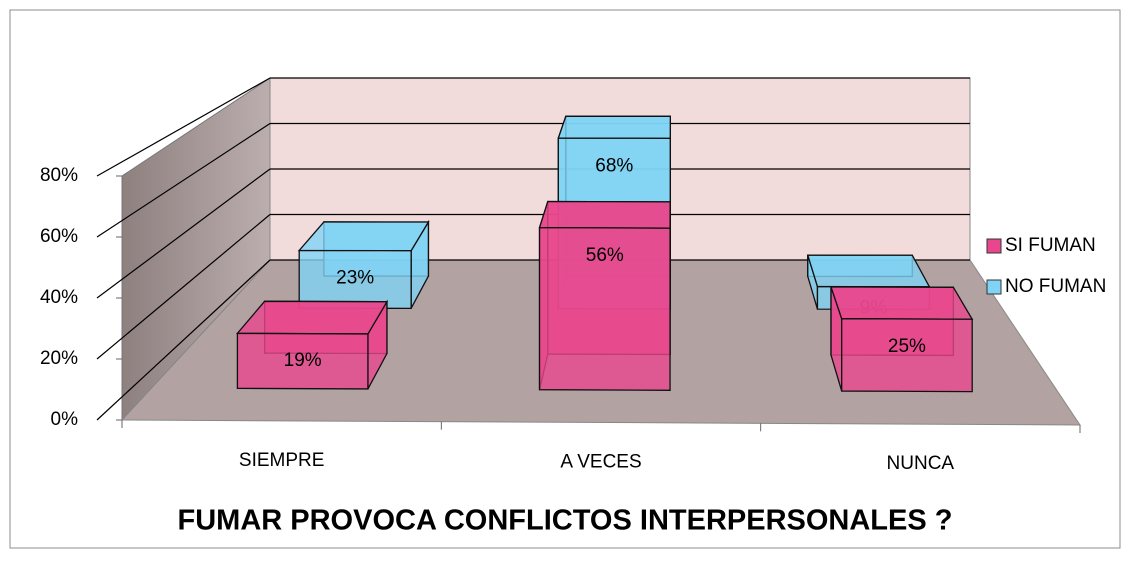  Describe the element at coordinates (614, 165) in the screenshot. I see `data-label: 68%` at that location.